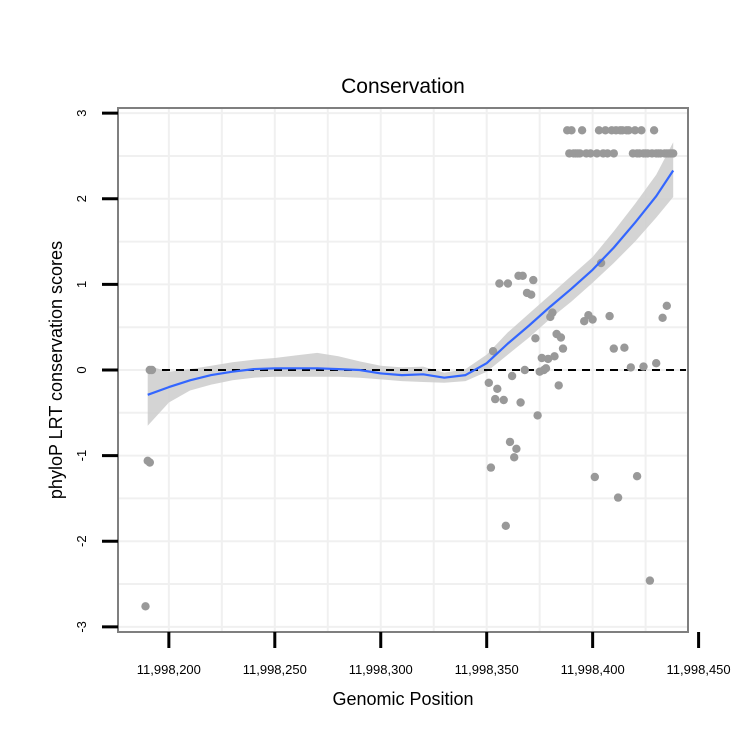 This screenshot has height=750, width=750. I want to click on x-tick-label: 11,998,200, so click(169, 669).